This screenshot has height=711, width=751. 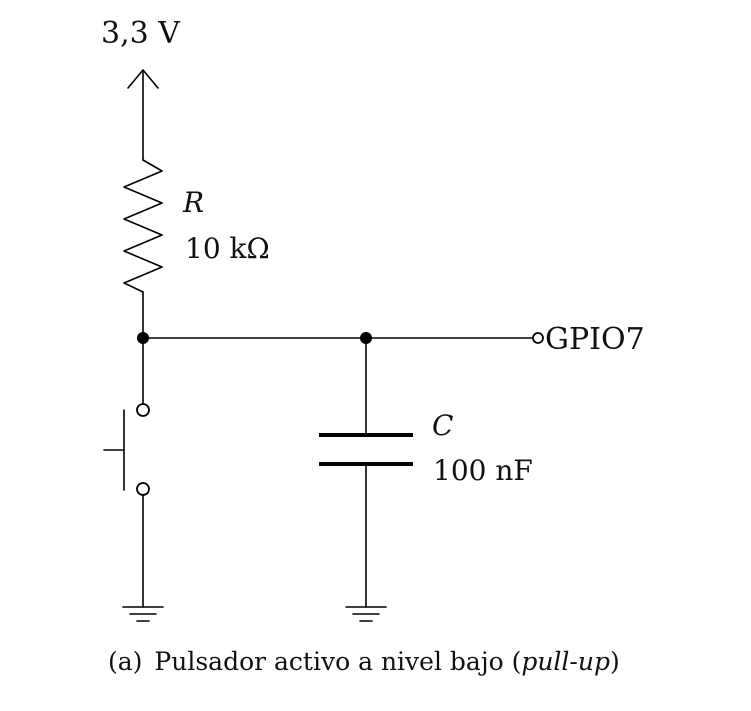 I want to click on button-contact-bottom, so click(x=143, y=489).